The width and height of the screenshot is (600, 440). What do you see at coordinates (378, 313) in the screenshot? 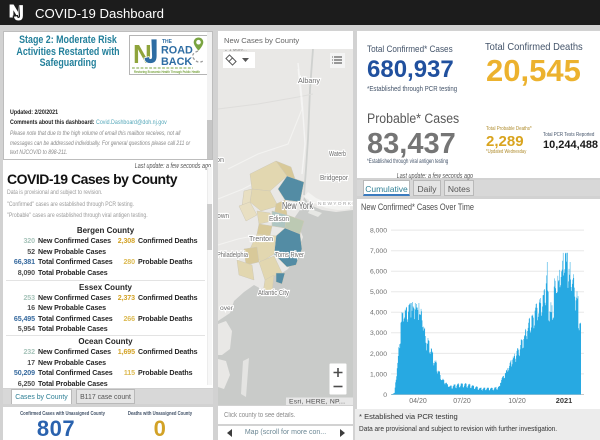
I see `svg-text: 4,000` at bounding box center [378, 313].